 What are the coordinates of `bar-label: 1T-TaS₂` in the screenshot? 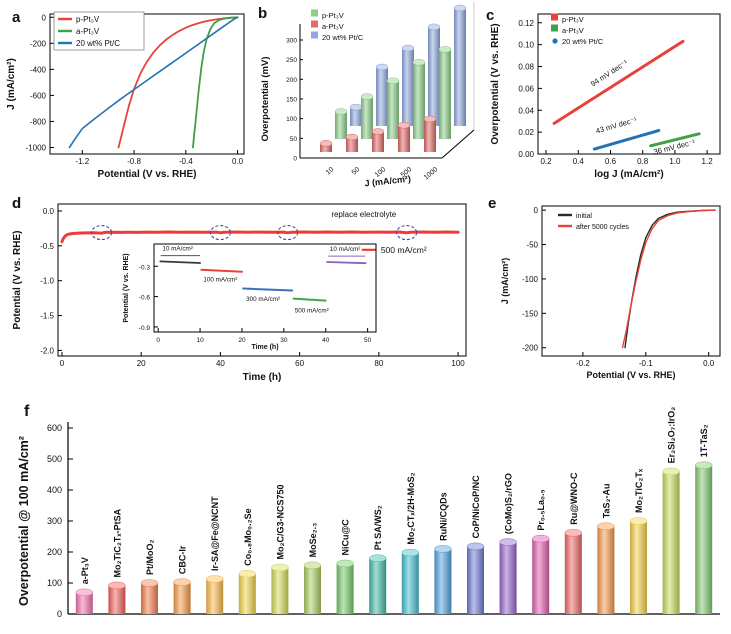 It's located at (704, 440).